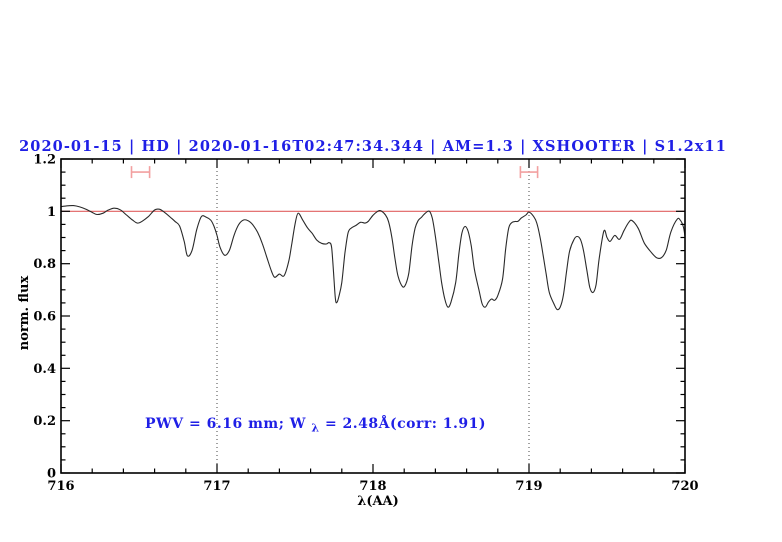  What do you see at coordinates (378, 501) in the screenshot?
I see `x-axis-label: λ(AA)` at bounding box center [378, 501].